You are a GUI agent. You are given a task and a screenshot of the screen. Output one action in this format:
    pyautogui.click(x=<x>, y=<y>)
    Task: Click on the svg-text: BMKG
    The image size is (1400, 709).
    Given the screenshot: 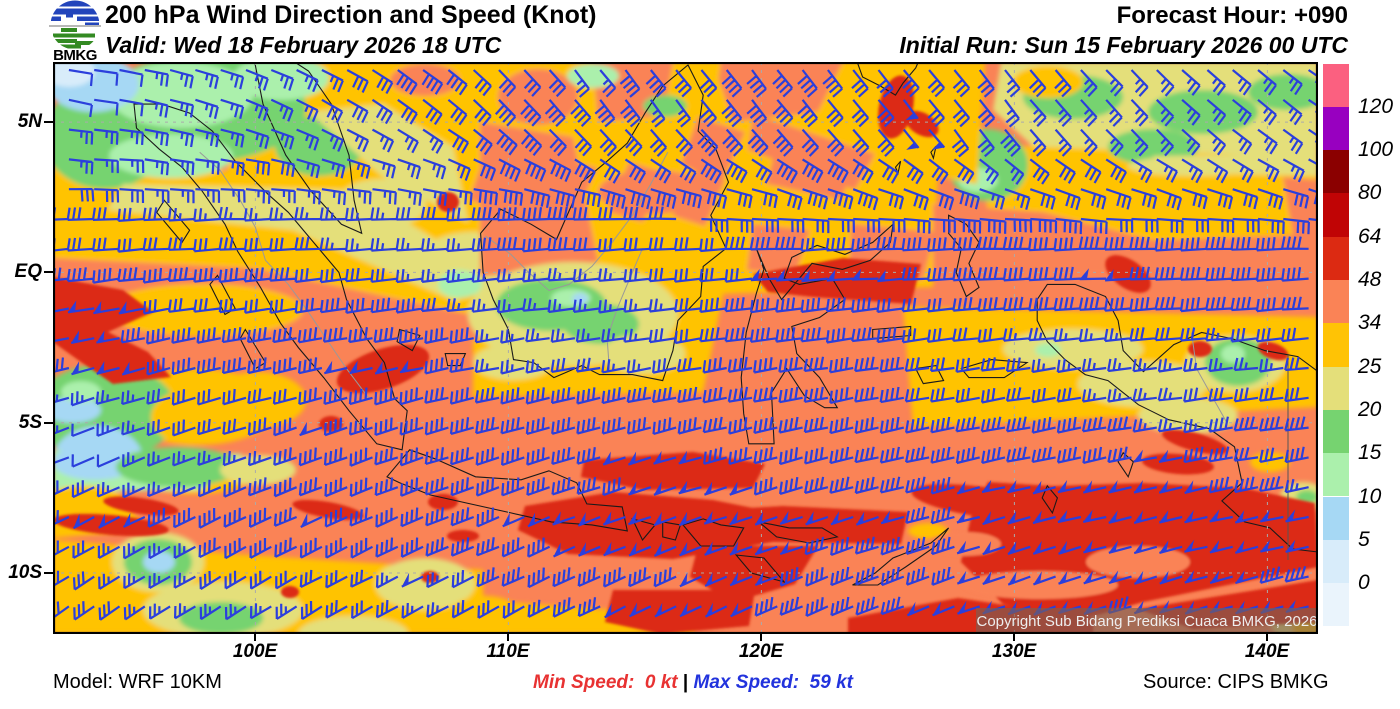 What is the action you would take?
    pyautogui.click(x=75, y=54)
    